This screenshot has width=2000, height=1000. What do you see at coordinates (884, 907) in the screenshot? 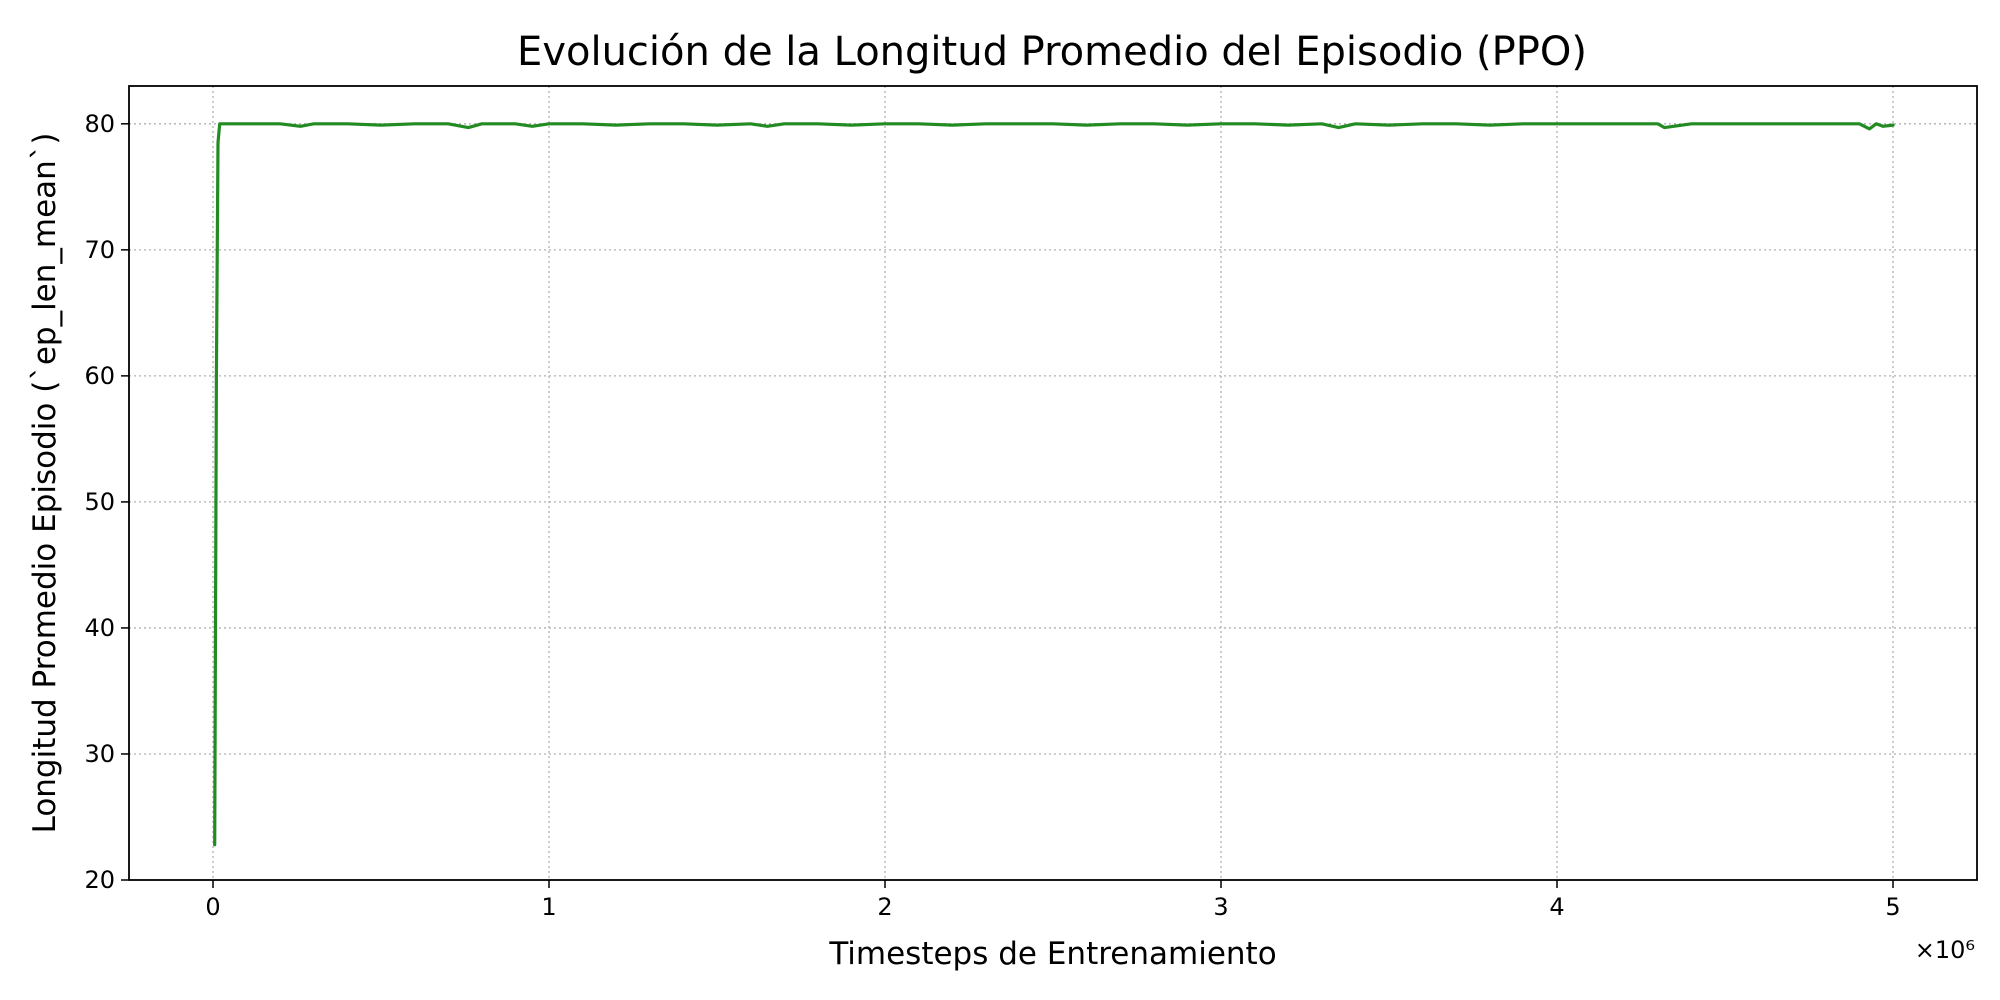
I see `x-tick-label: 2` at bounding box center [884, 907].